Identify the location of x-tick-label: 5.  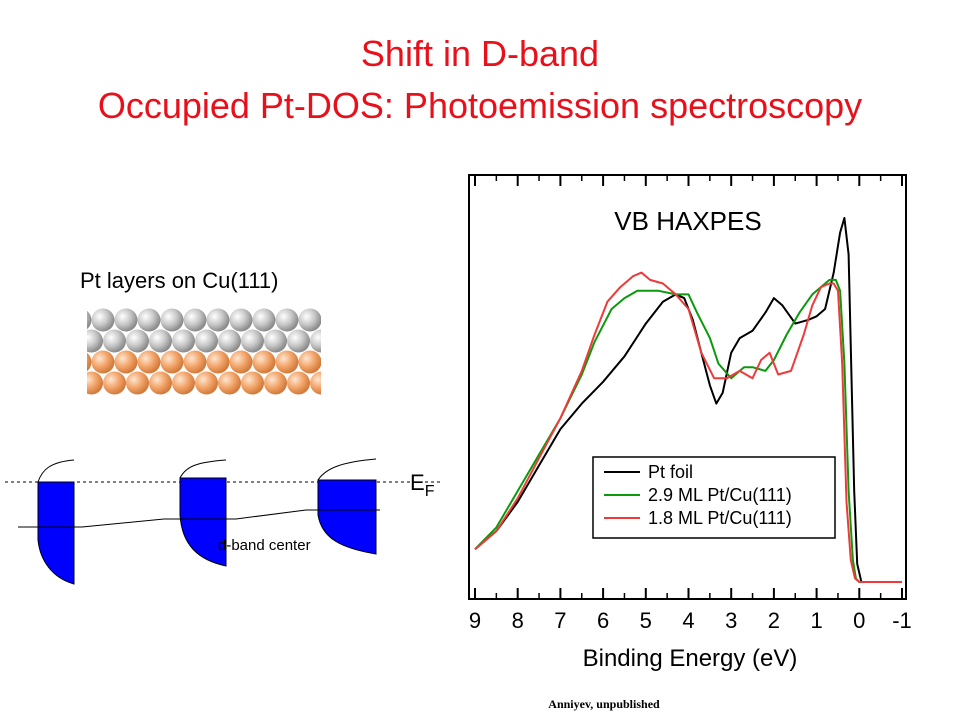
(646, 620).